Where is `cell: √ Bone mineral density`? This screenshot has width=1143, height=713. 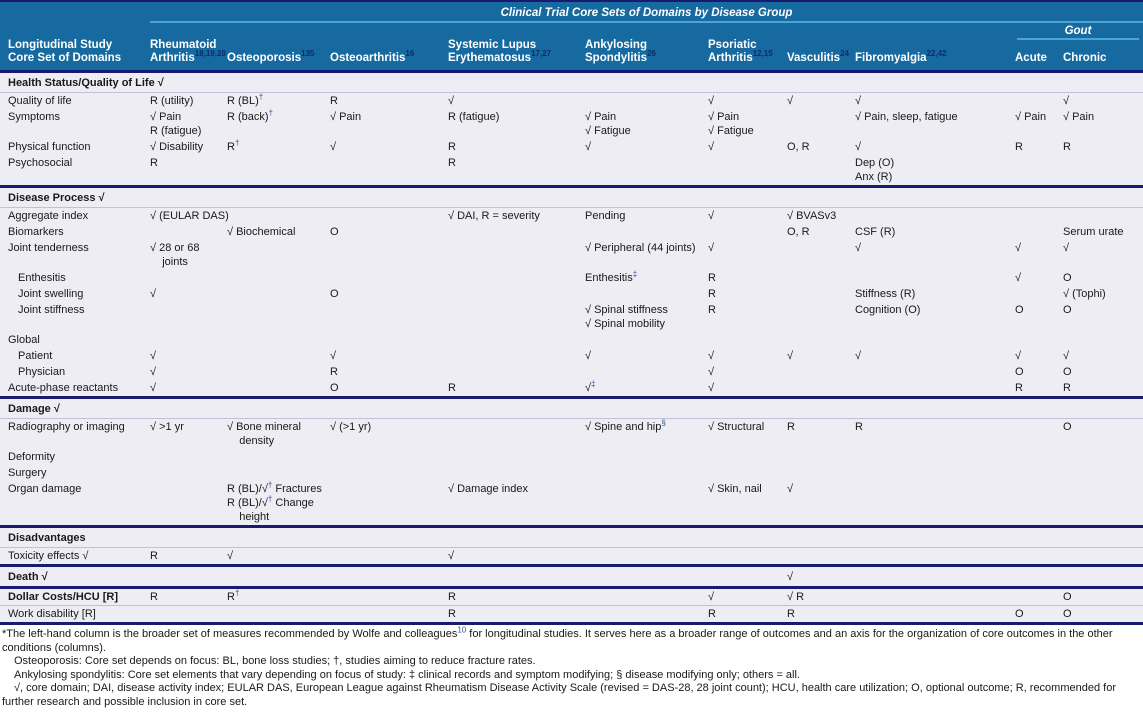
cell: √ Bone mineral density is located at coordinates (278, 433).